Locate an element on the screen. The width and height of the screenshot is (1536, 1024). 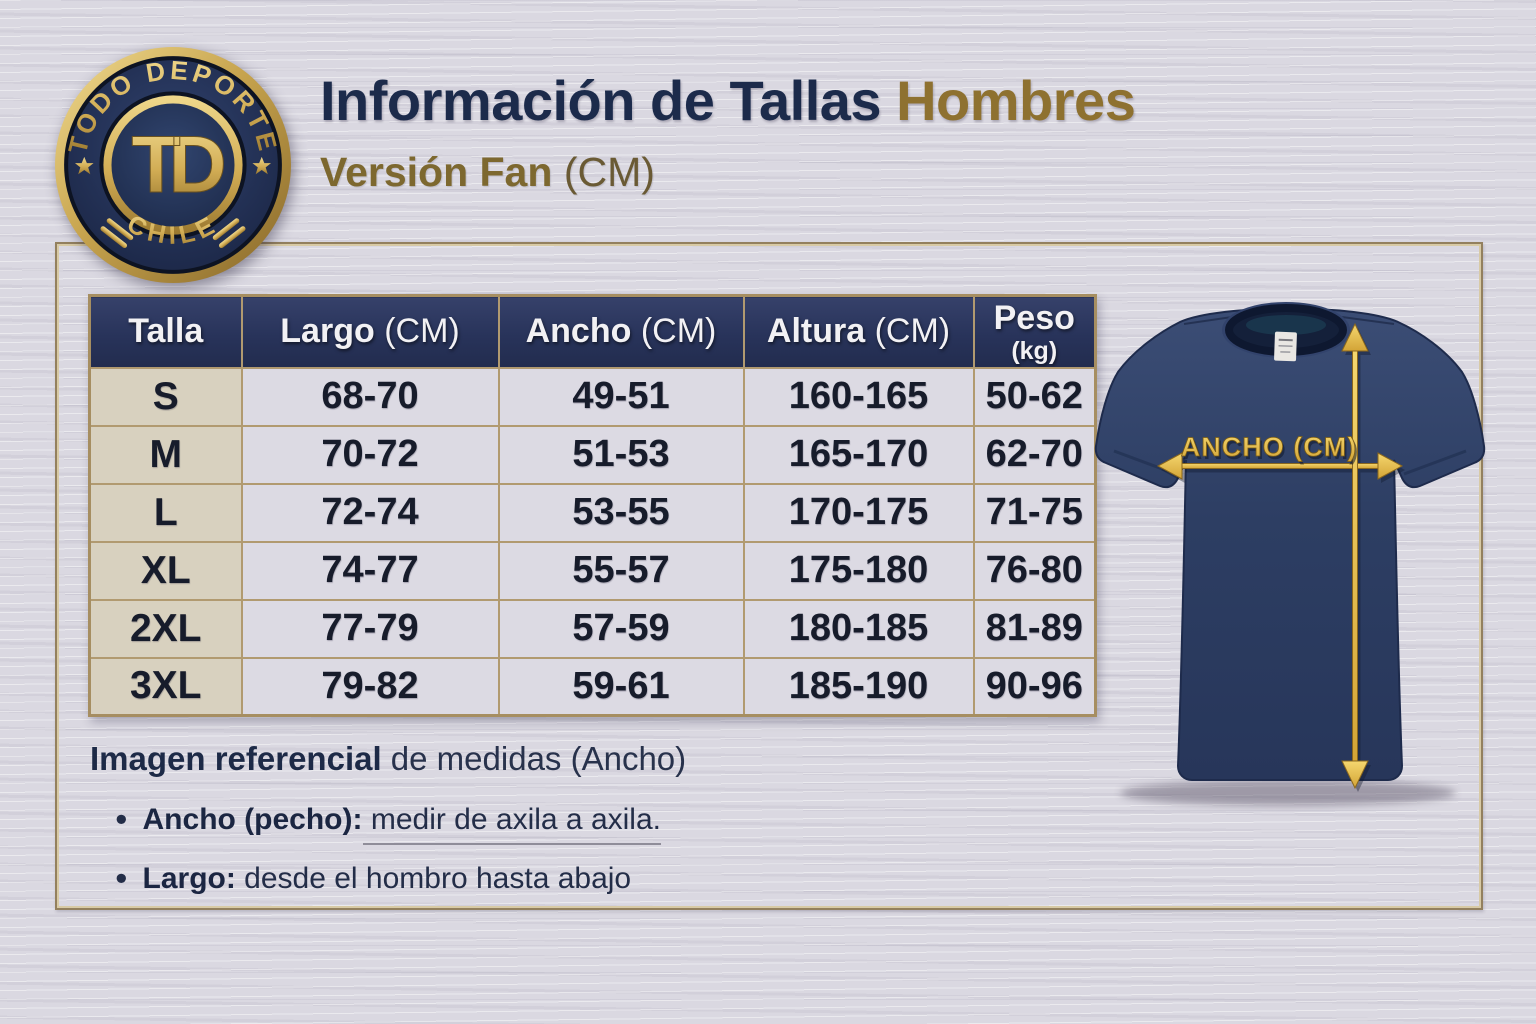
shoulder-seam-right is located at coordinates (1368, 320).